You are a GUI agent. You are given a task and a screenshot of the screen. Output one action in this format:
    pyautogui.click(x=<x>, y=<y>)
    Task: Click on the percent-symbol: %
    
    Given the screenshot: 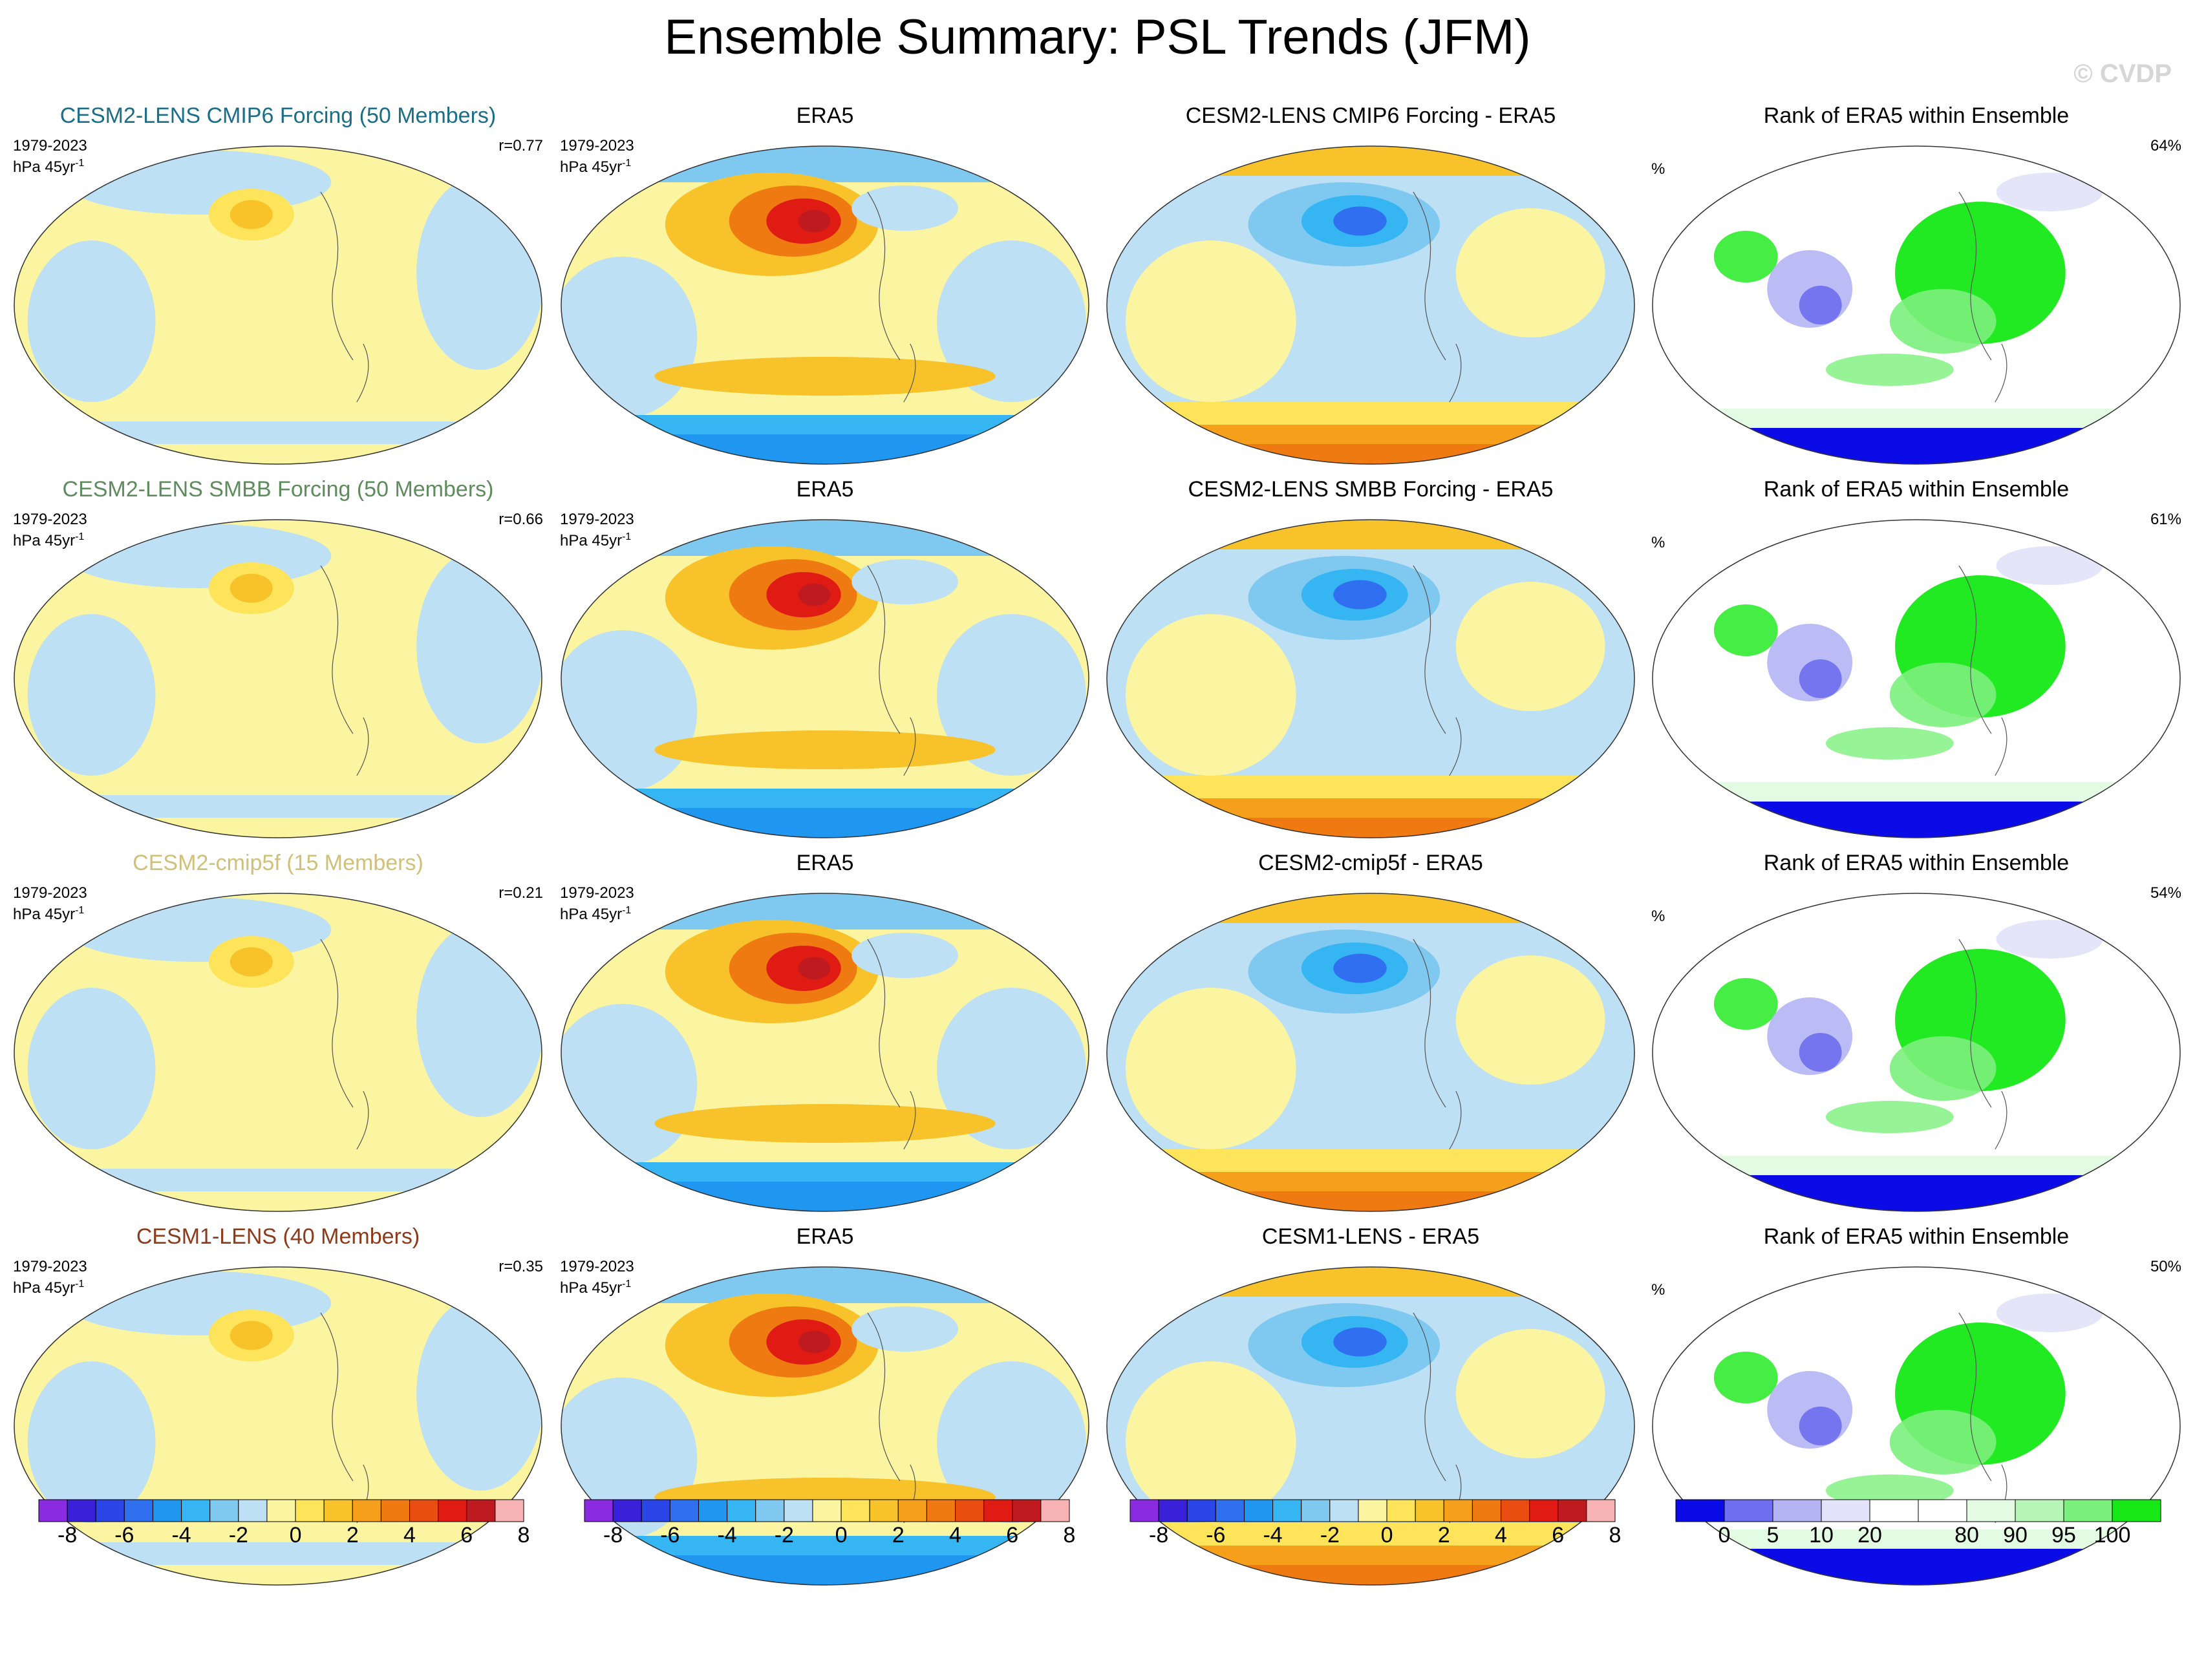 What is the action you would take?
    pyautogui.click(x=1658, y=1290)
    